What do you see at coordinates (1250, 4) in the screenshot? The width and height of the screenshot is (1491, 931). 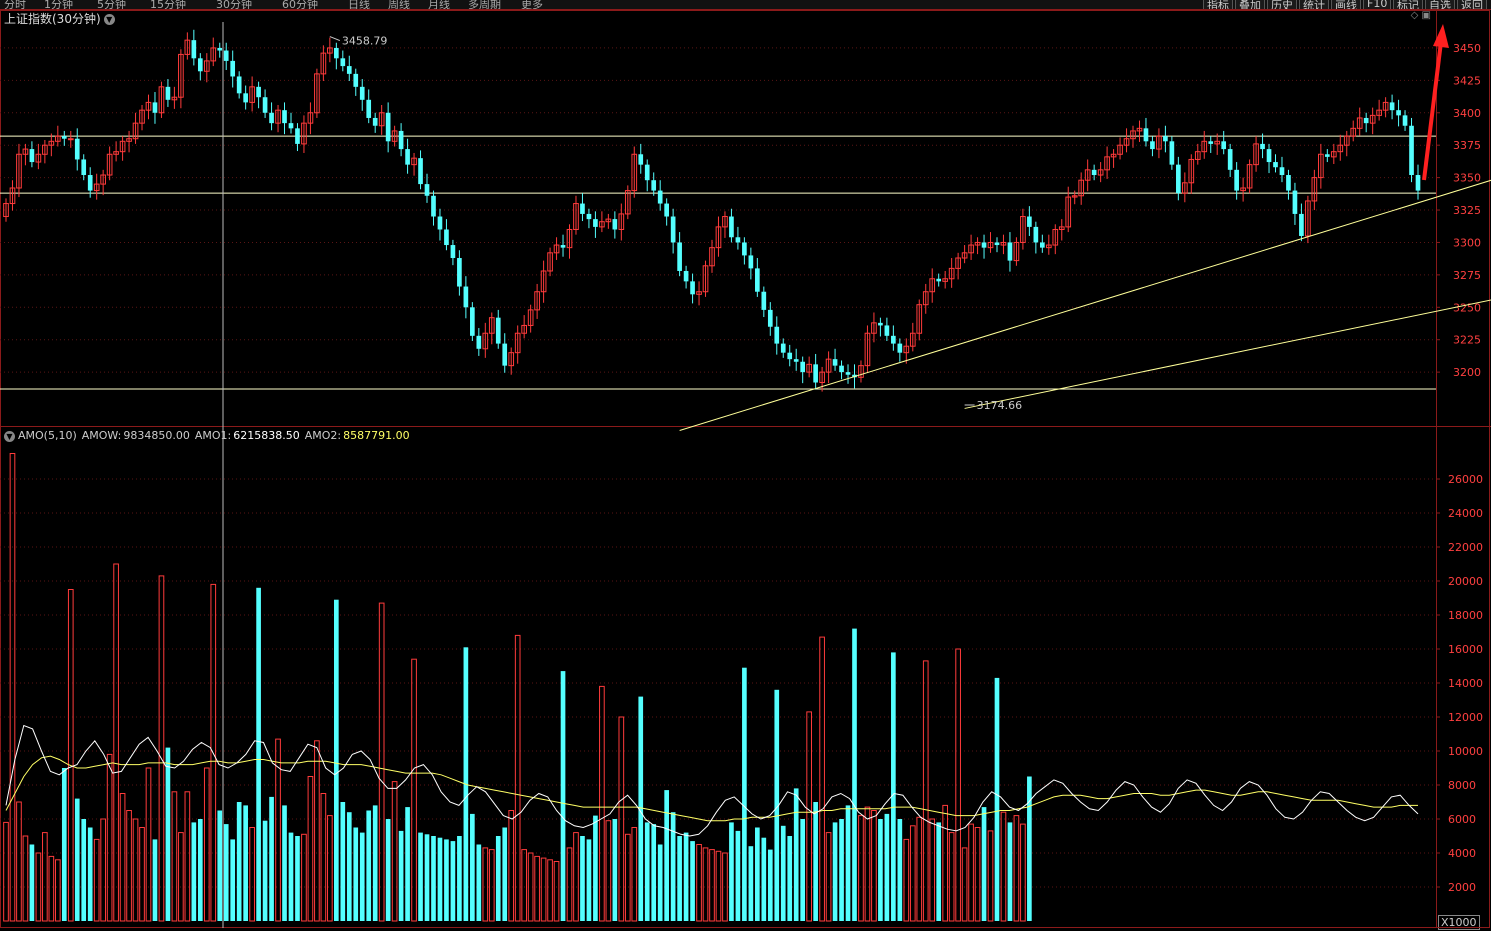 I see `toolbar-button-1: 叠加` at bounding box center [1250, 4].